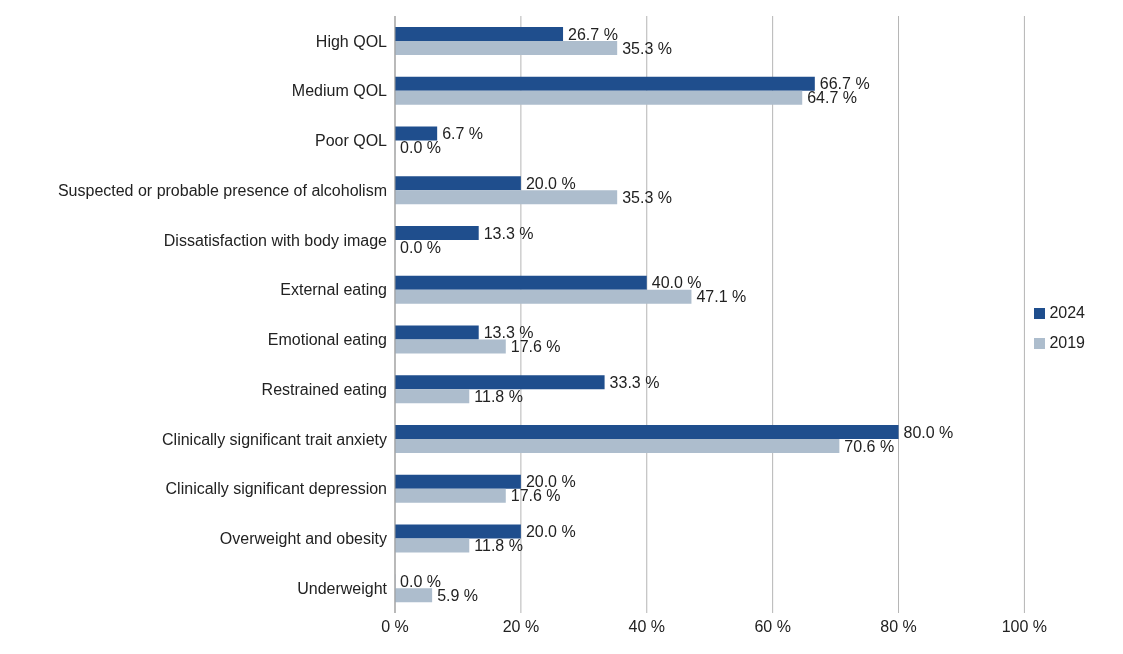 This screenshot has width=1123, height=654. I want to click on y-tick-label: Overweight and obesity, so click(303, 539).